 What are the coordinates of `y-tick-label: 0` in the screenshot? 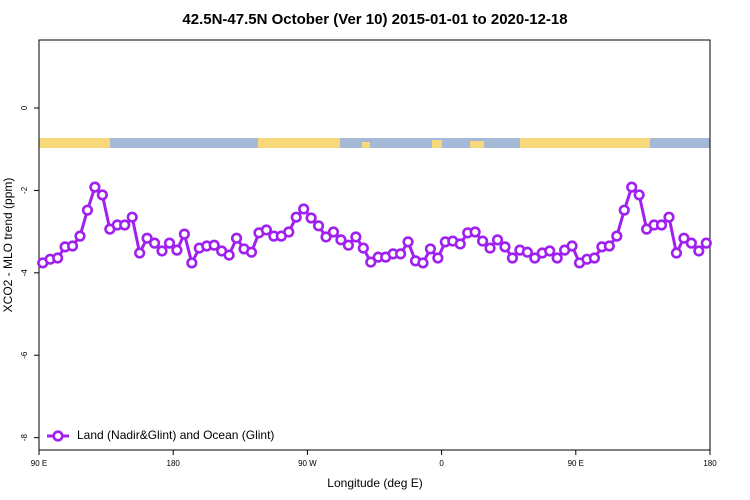 It's located at (24, 107).